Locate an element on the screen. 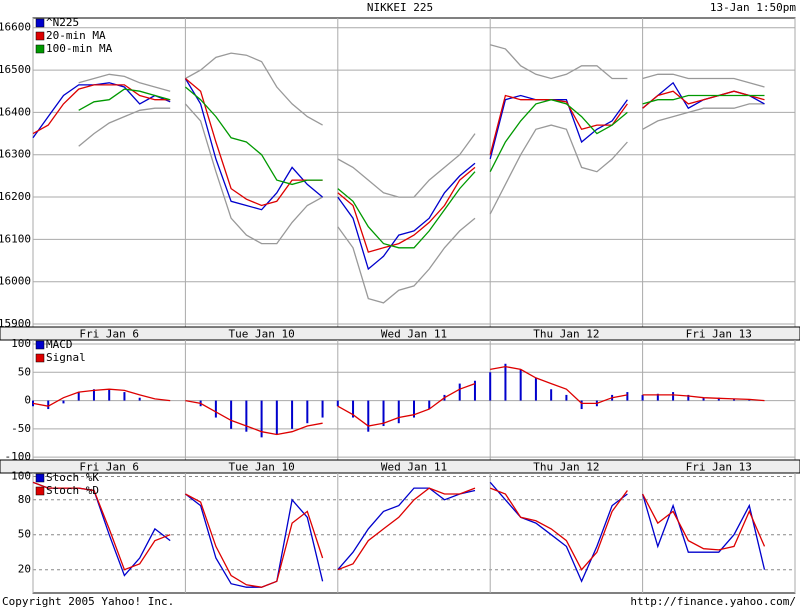  y-tick-label: 20 is located at coordinates (24, 569).